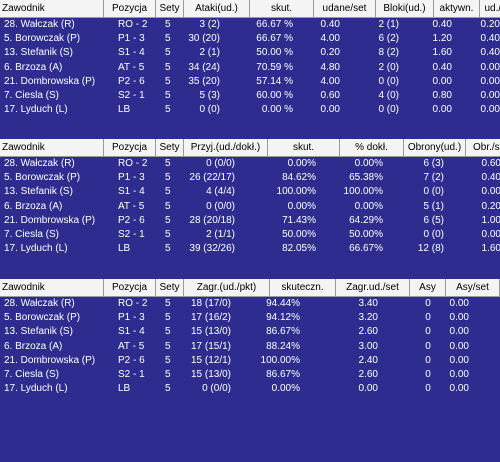 The image size is (500, 462). What do you see at coordinates (131, 360) in the screenshot?
I see `table-cell: P2 - 6` at bounding box center [131, 360].